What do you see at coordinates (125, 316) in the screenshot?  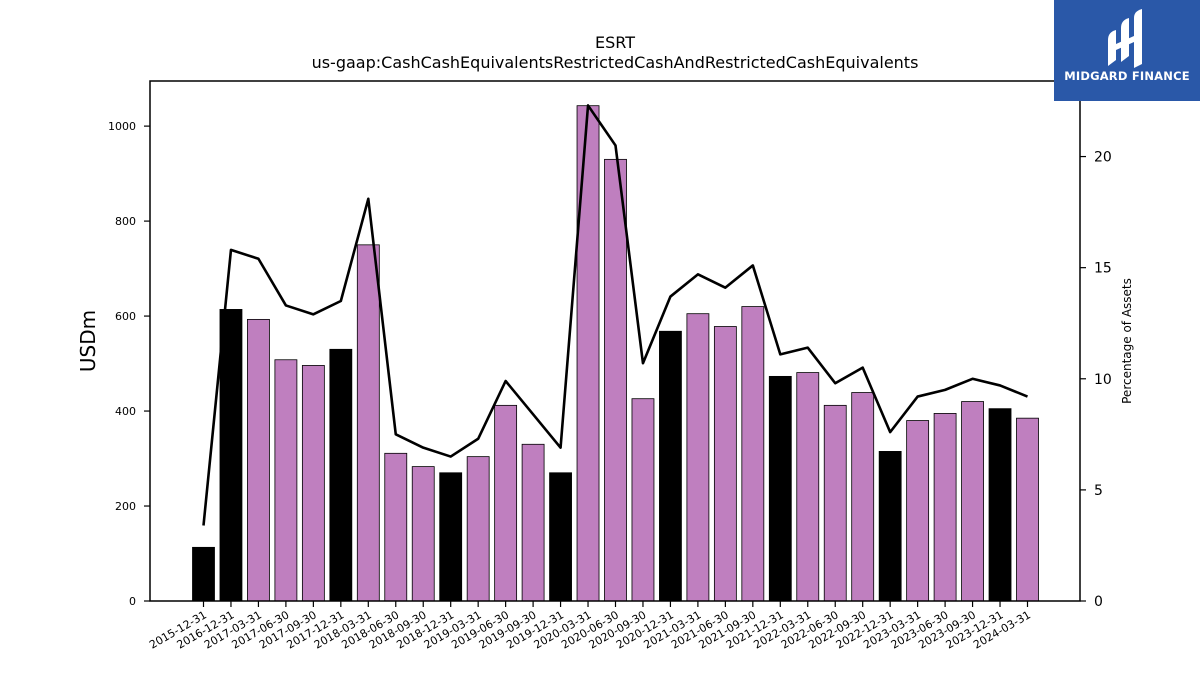 I see `y-tick-label: 600` at bounding box center [125, 316].